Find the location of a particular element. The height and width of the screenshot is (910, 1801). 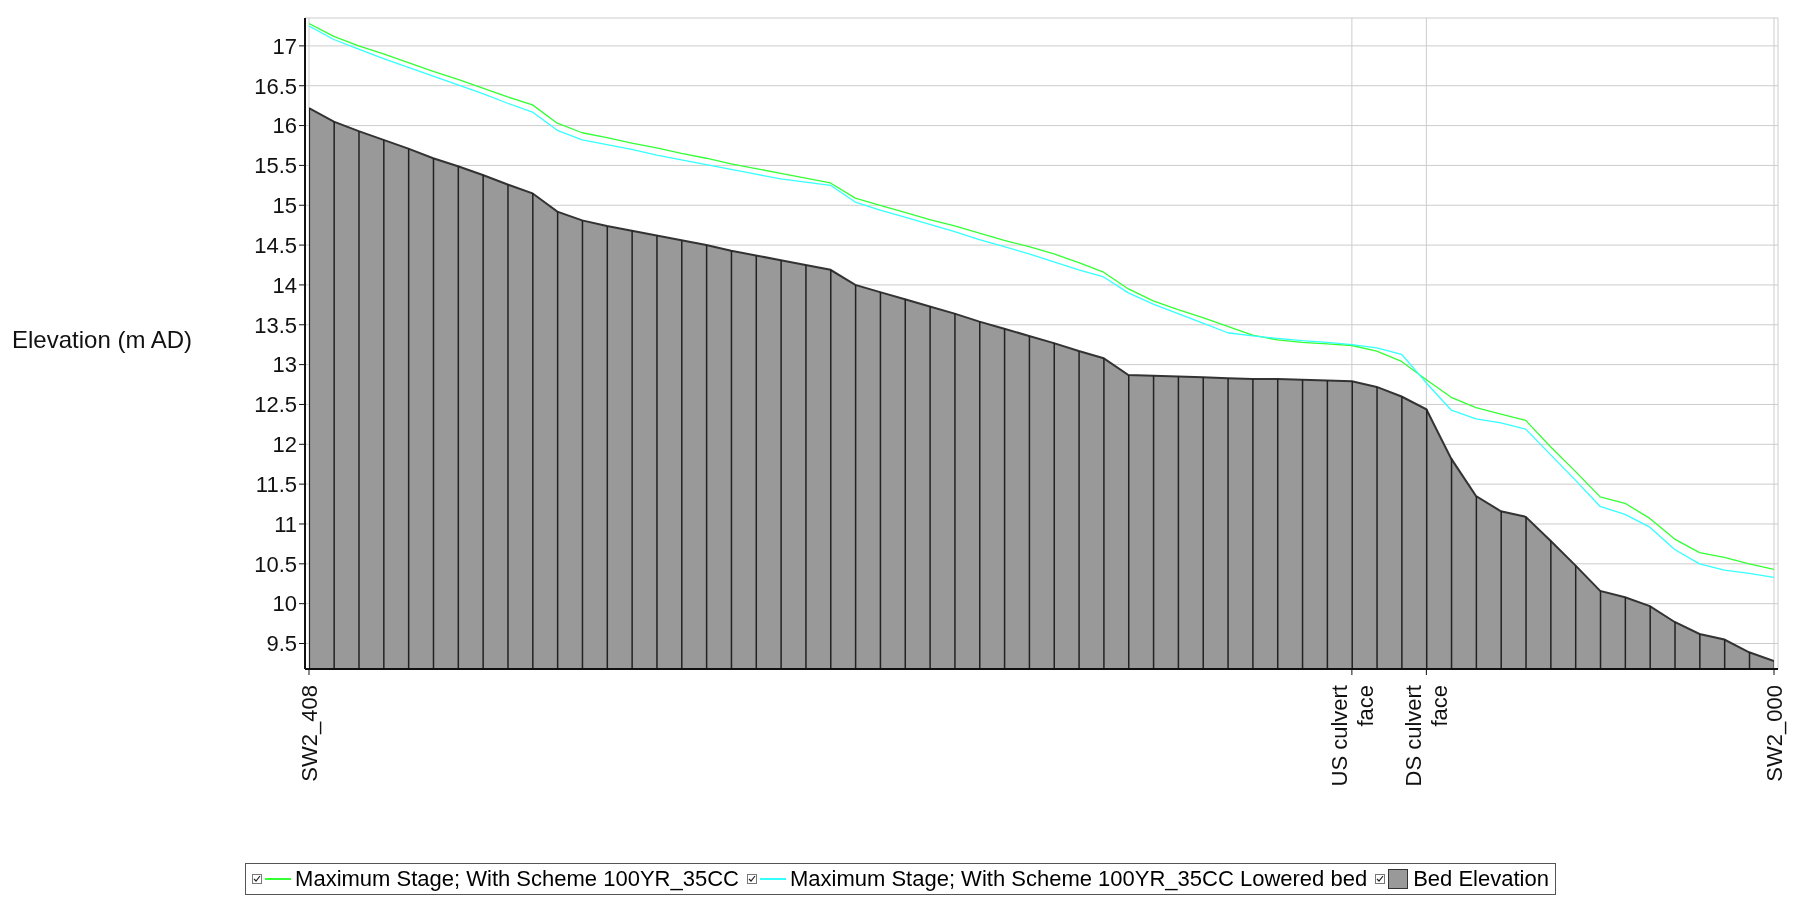

y-tick-label: 10 is located at coordinates (284, 604).